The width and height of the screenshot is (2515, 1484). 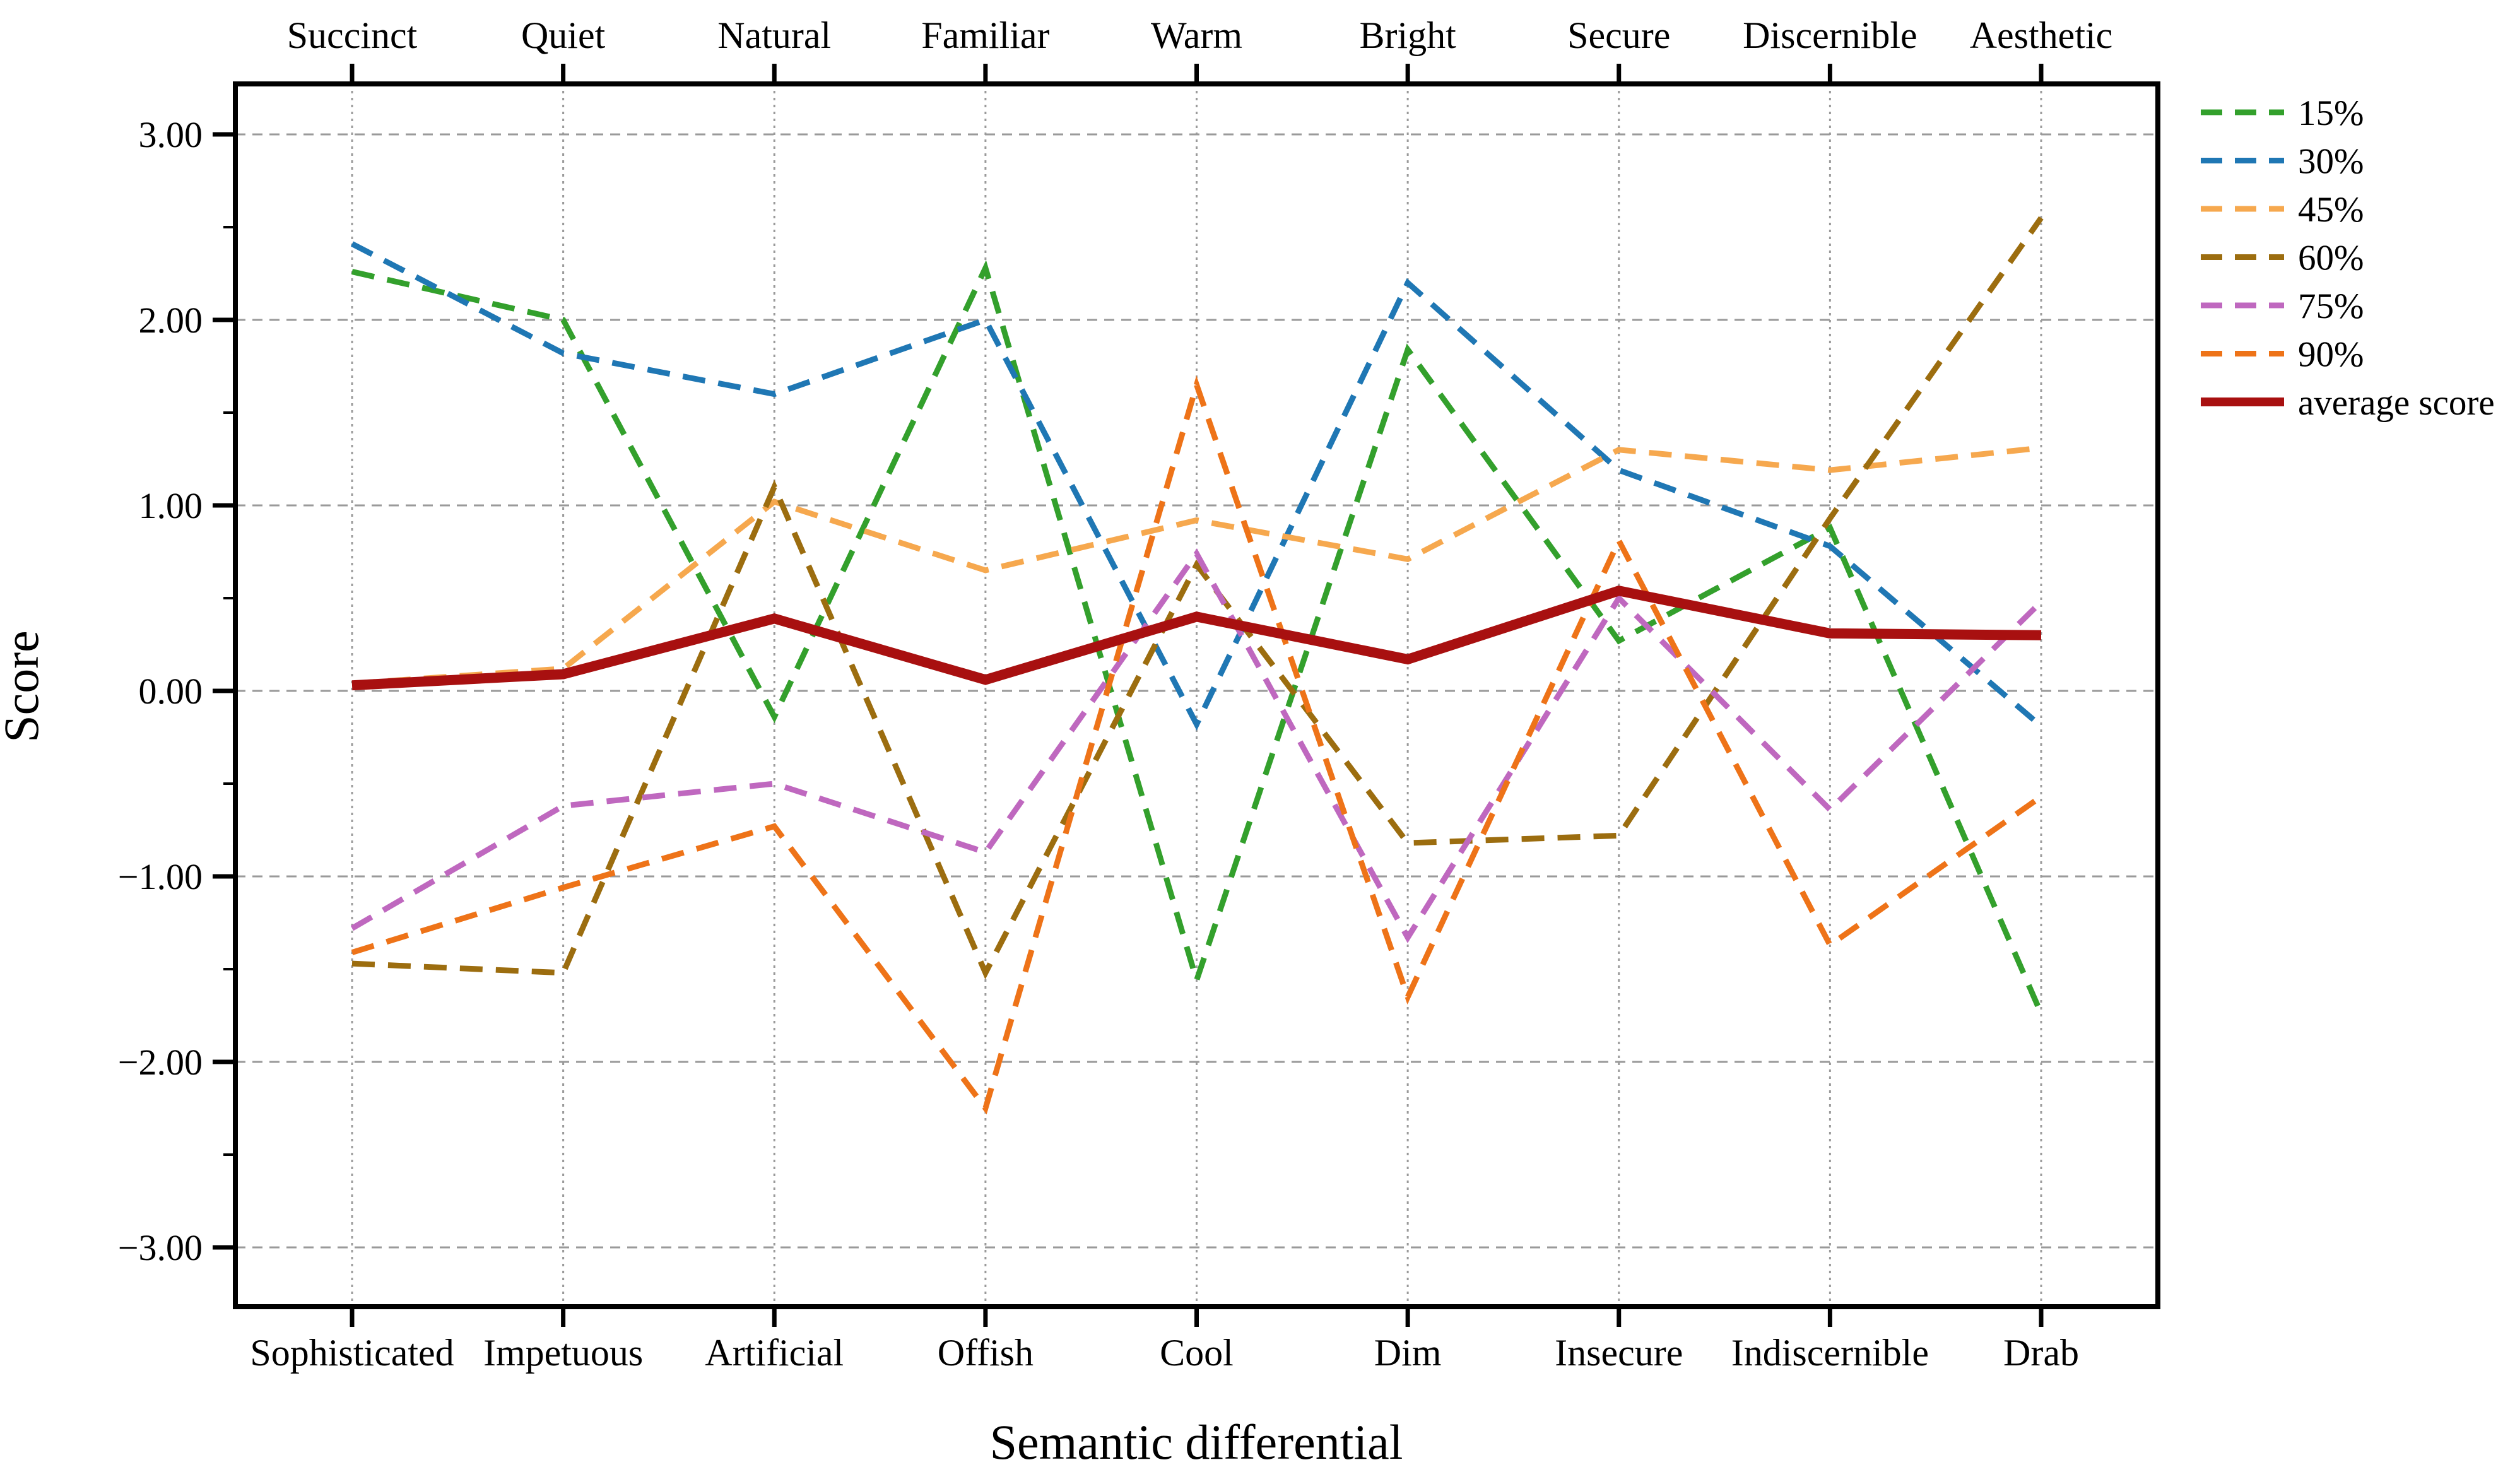 What do you see at coordinates (160, 1062) in the screenshot?
I see `y-tick-label: −2.00` at bounding box center [160, 1062].